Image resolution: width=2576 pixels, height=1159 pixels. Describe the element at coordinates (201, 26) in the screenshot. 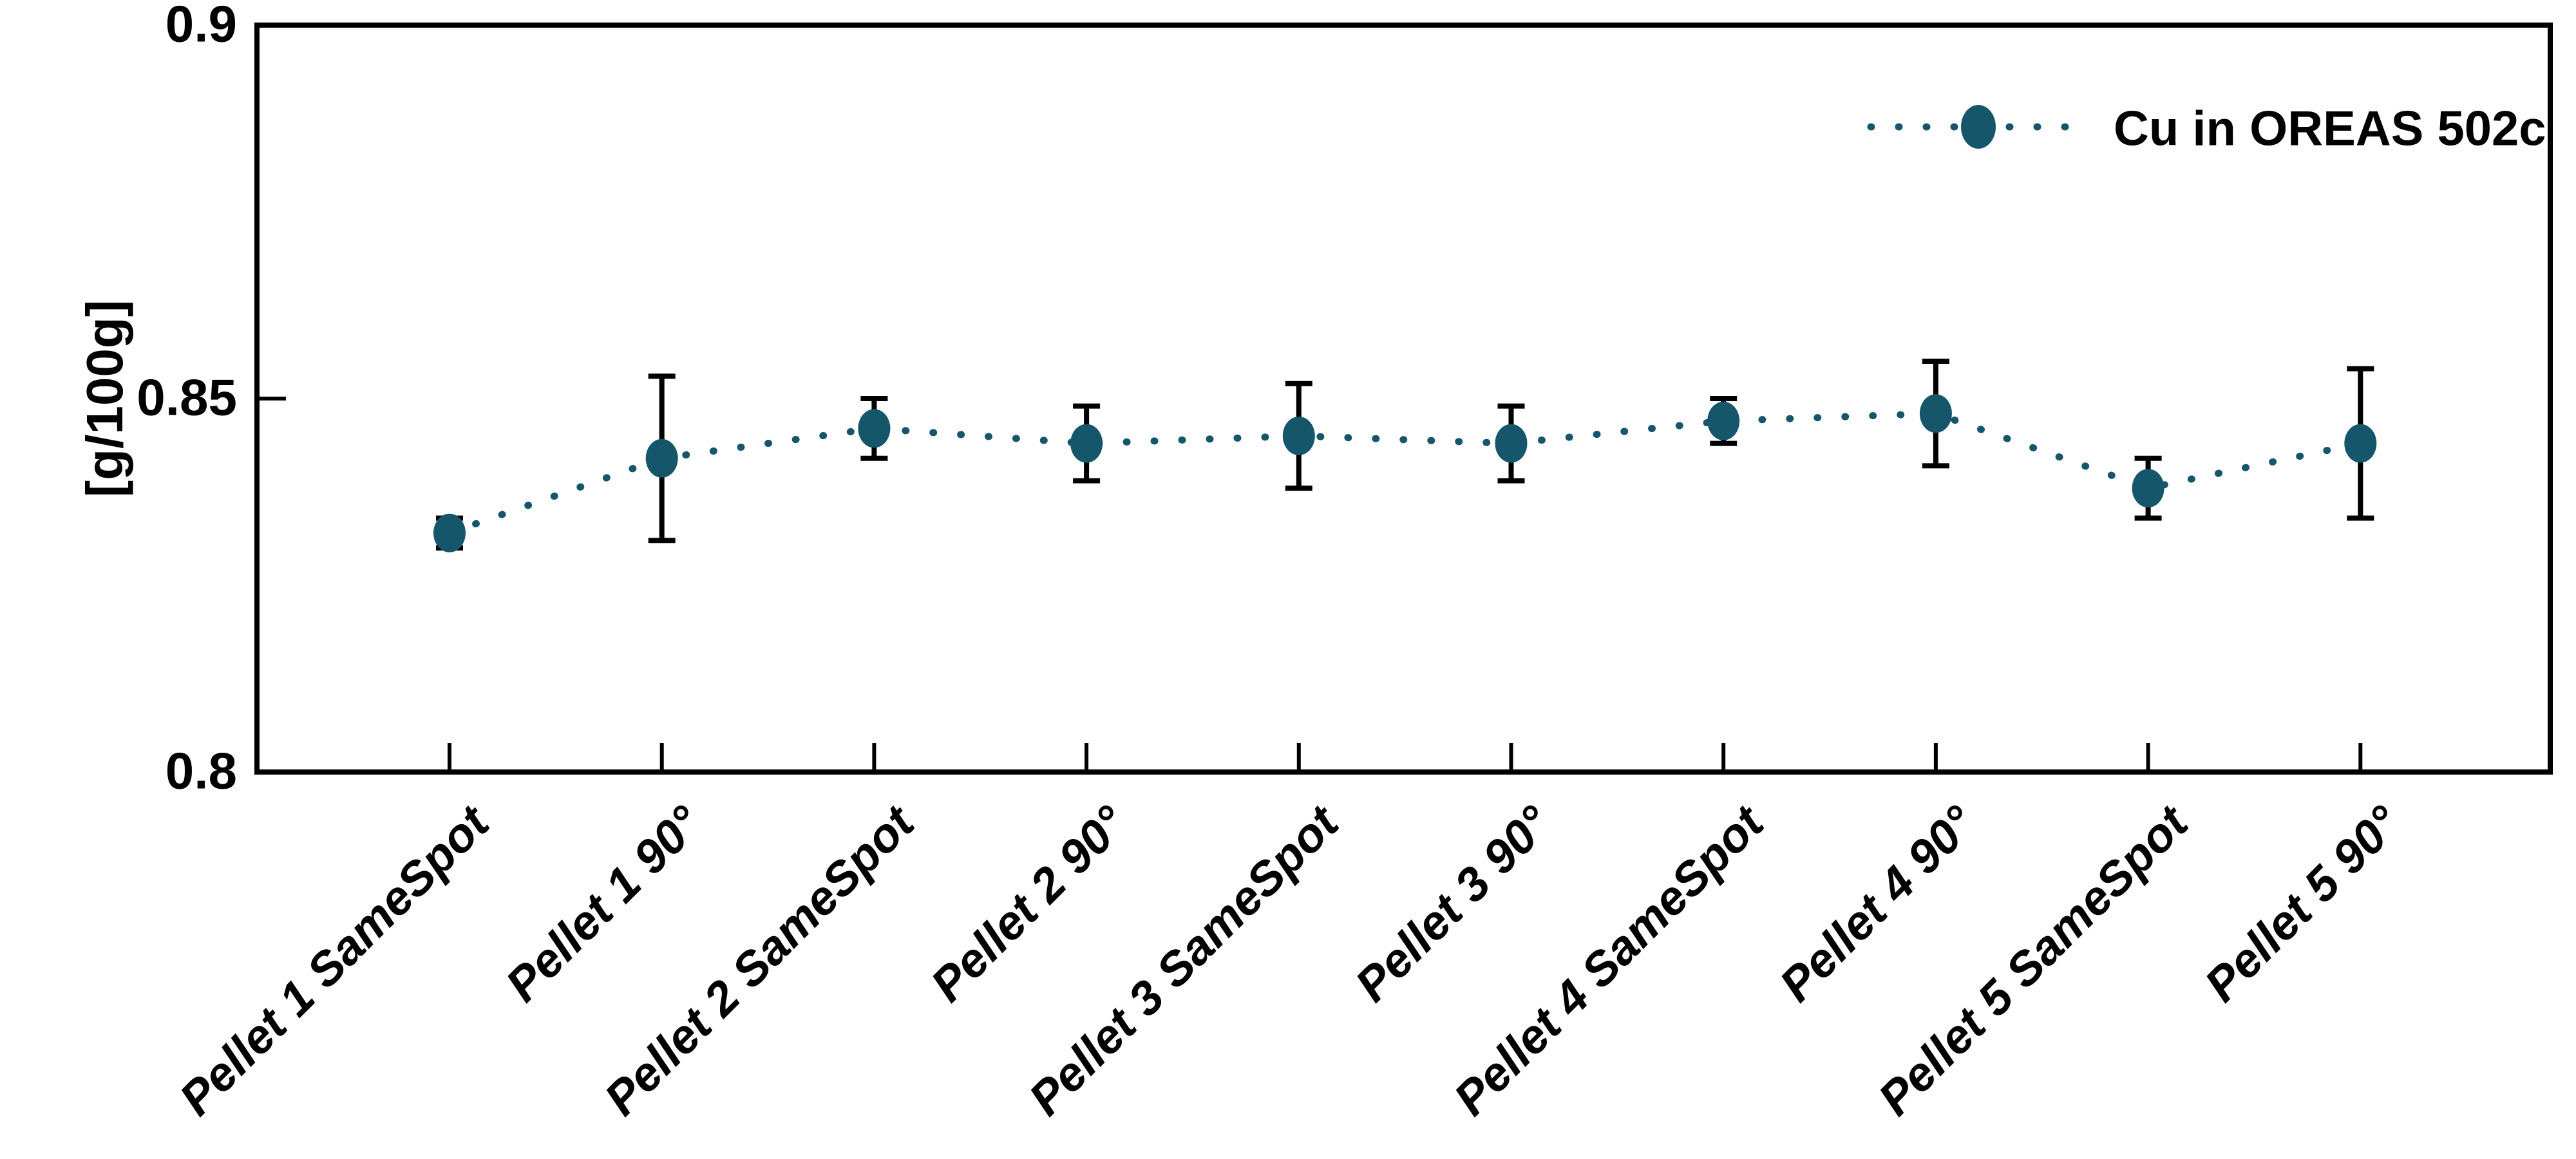

I see `y-tick-label: 0.9` at that location.